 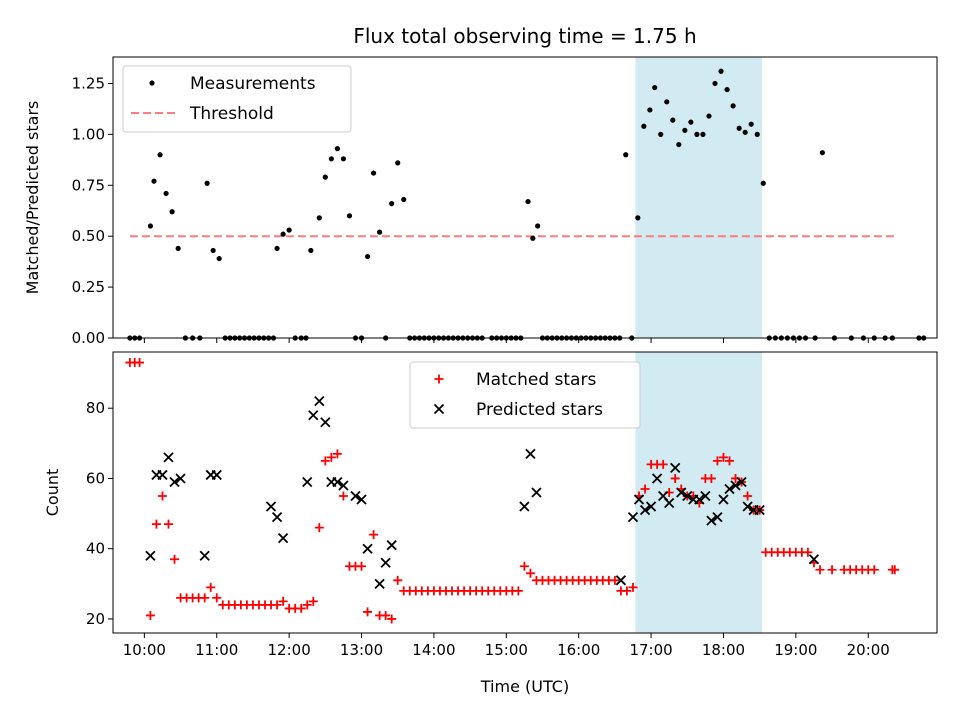 What do you see at coordinates (95, 619) in the screenshot?
I see `y-tick-label: 20` at bounding box center [95, 619].